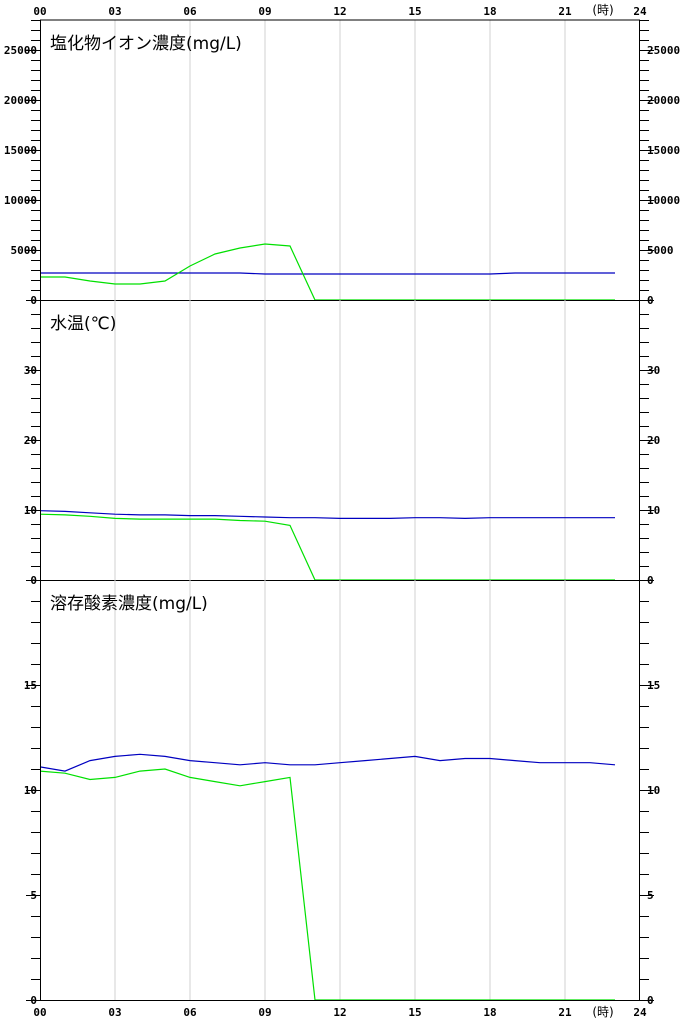  What do you see at coordinates (663, 100) in the screenshot?
I see `y-tick-label-right: 20000` at bounding box center [663, 100].